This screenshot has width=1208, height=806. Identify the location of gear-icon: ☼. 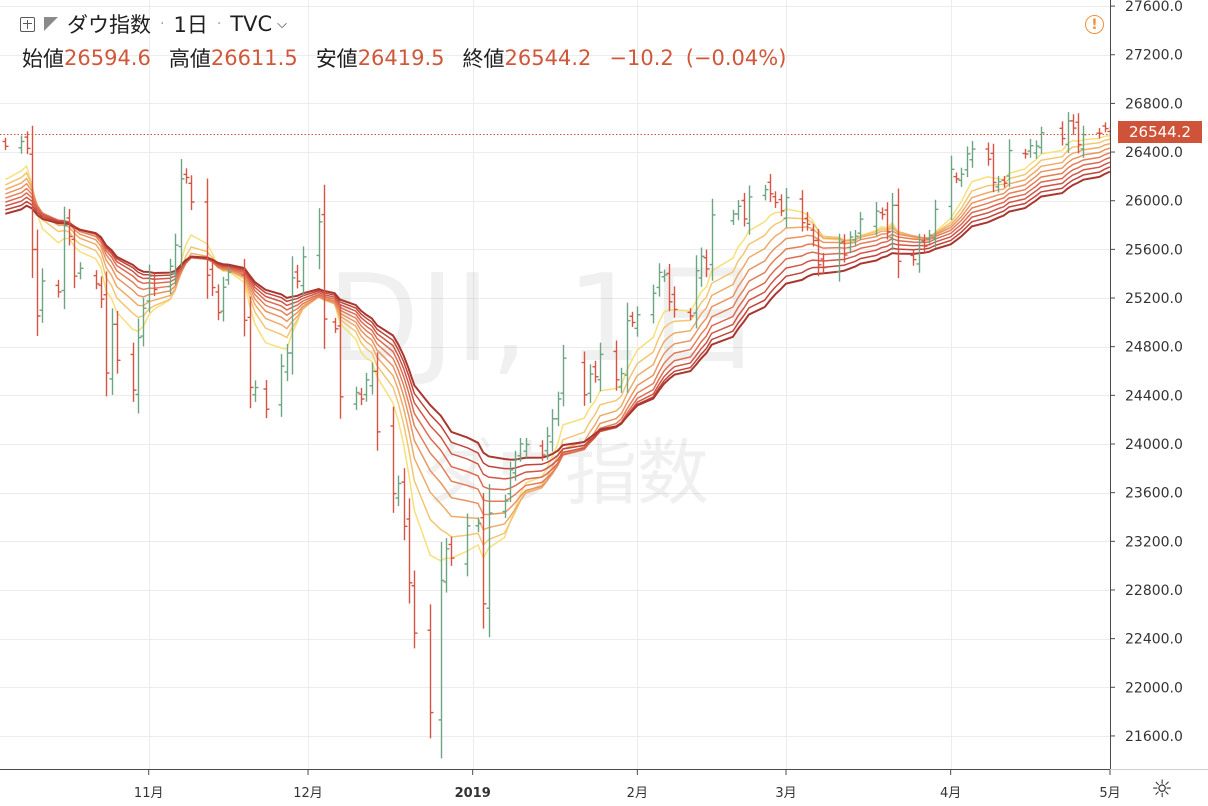
(1162, 789).